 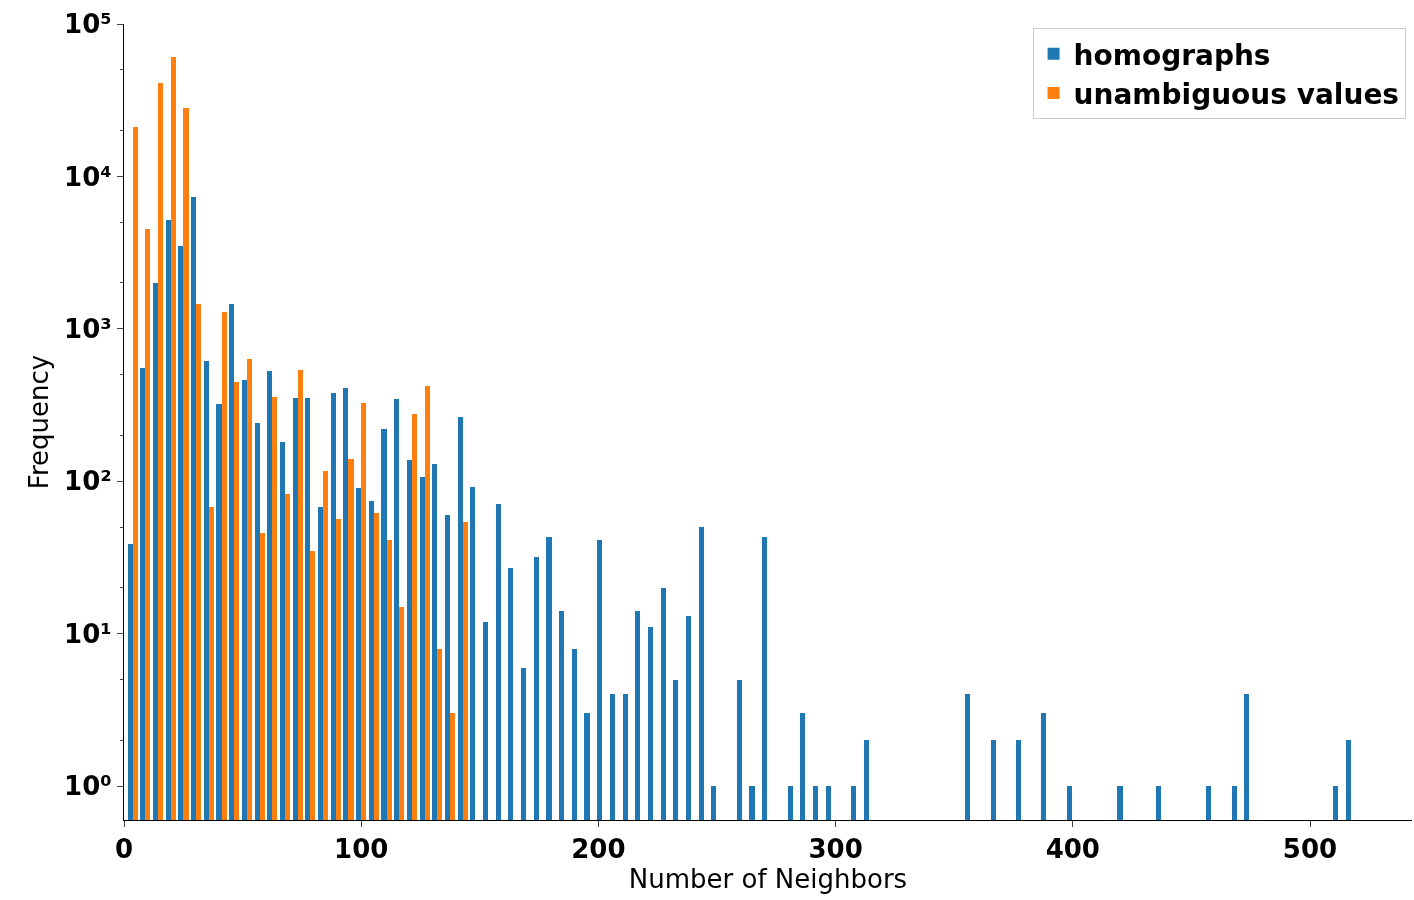 What do you see at coordinates (1072, 849) in the screenshot?
I see `x-tick-label: 400` at bounding box center [1072, 849].